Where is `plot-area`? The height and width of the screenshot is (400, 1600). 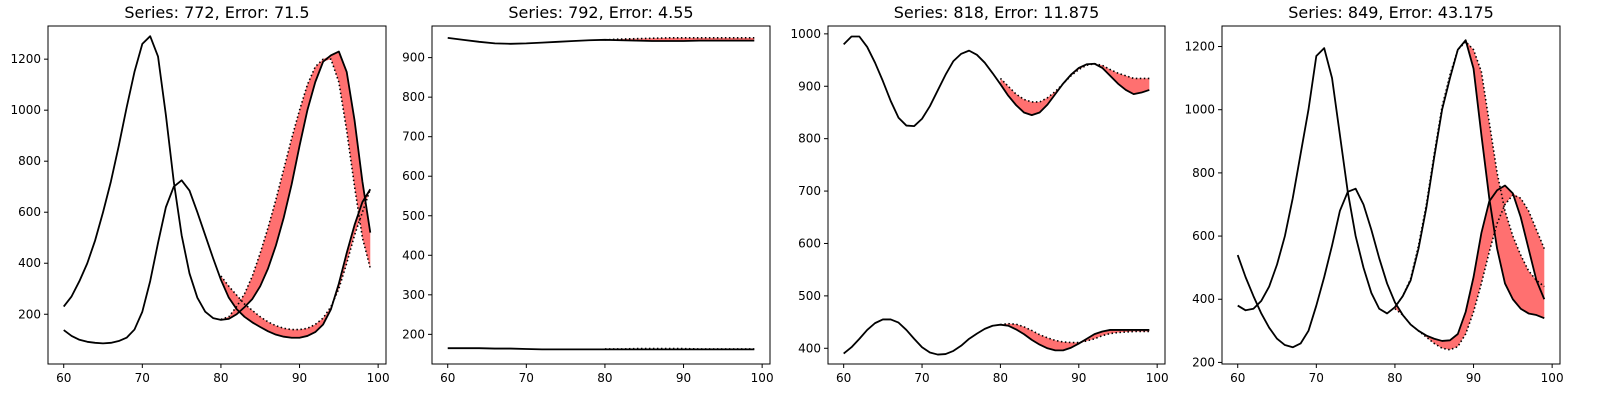
plot-area is located at coordinates (217, 190).